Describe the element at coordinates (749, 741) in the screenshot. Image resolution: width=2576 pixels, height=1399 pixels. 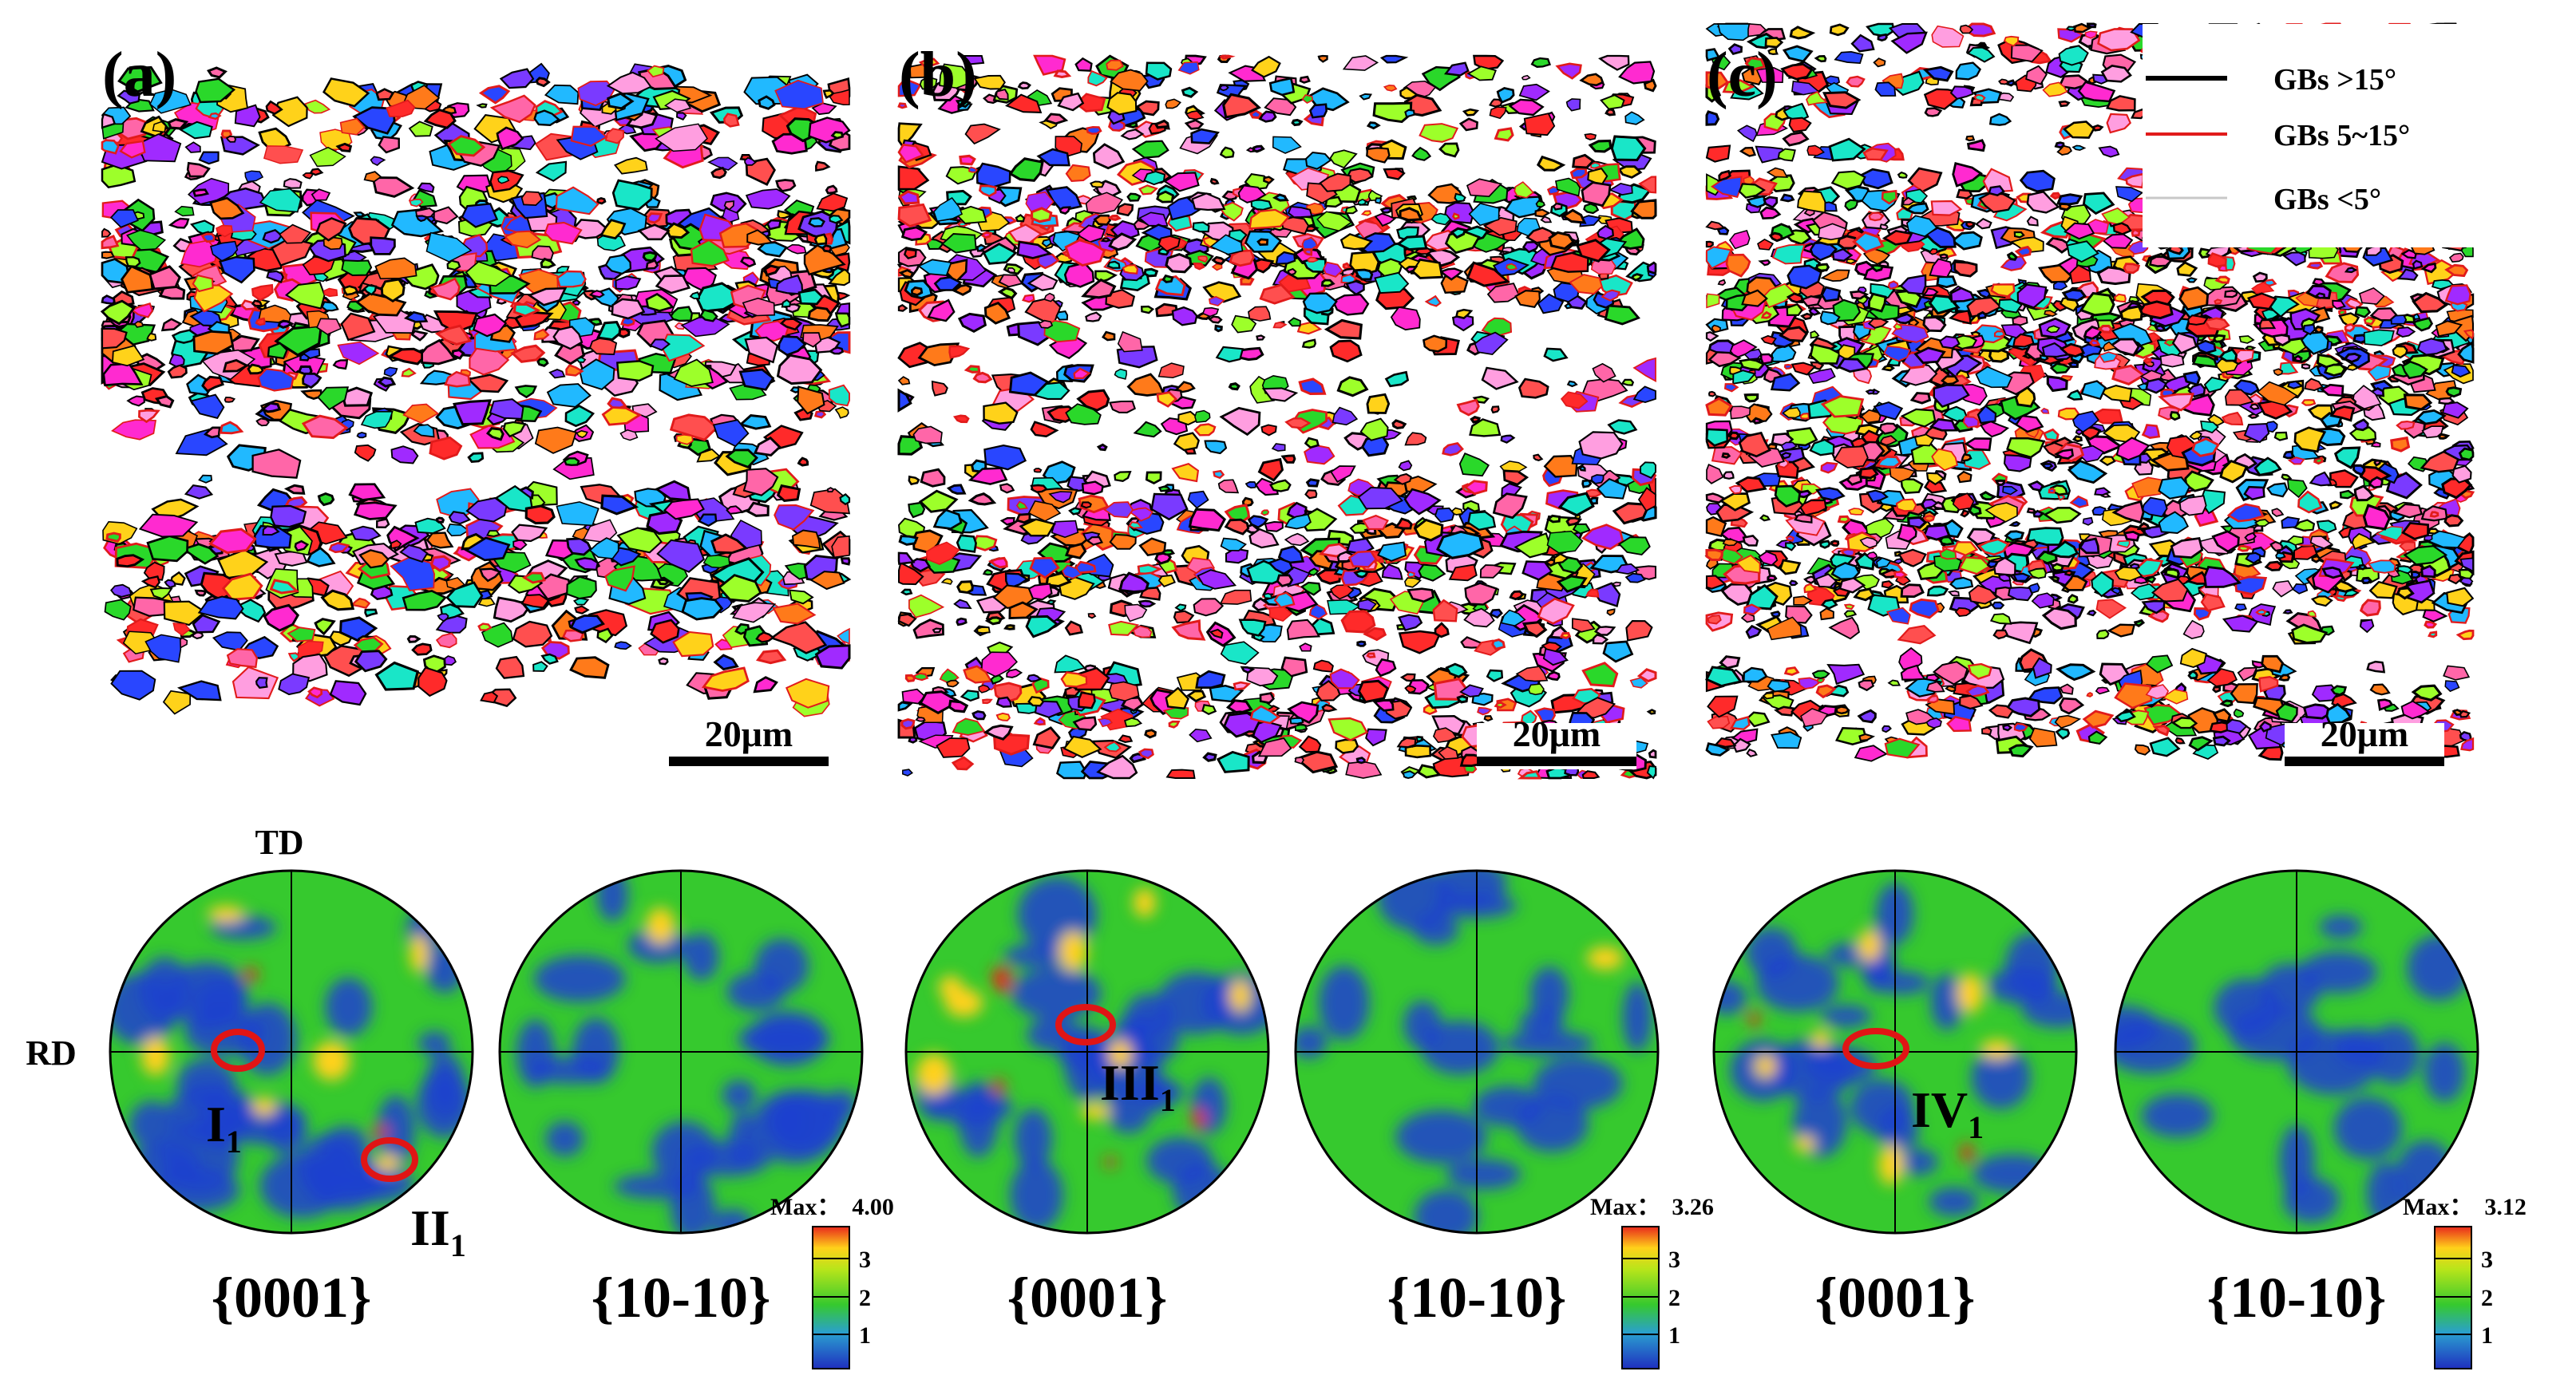
I see `scale-bar-a: 20μm` at that location.